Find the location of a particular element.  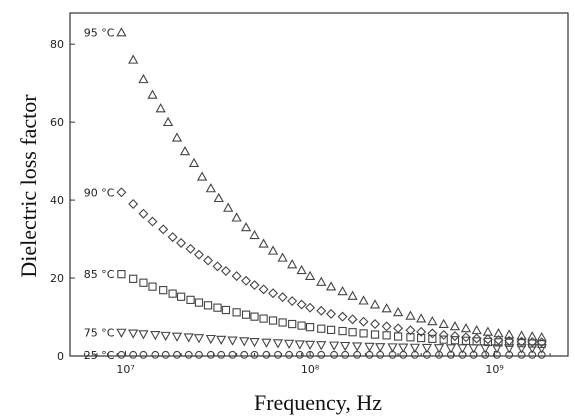

y-tick-label: 60 is located at coordinates (57, 122).